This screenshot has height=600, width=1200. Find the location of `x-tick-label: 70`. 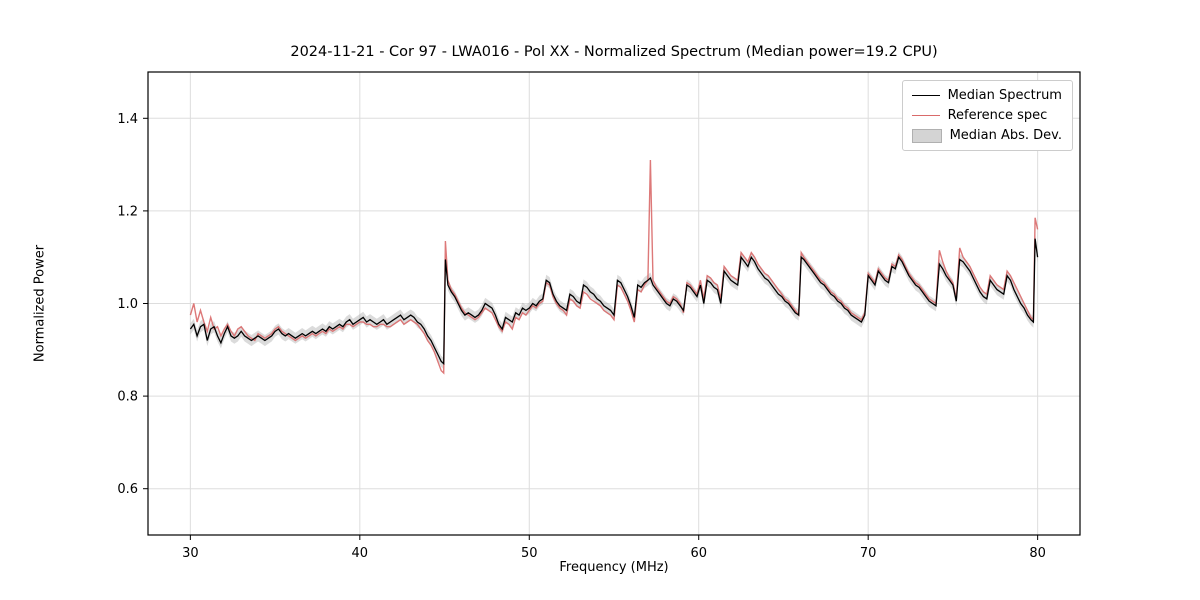

x-tick-label: 70 is located at coordinates (868, 553).